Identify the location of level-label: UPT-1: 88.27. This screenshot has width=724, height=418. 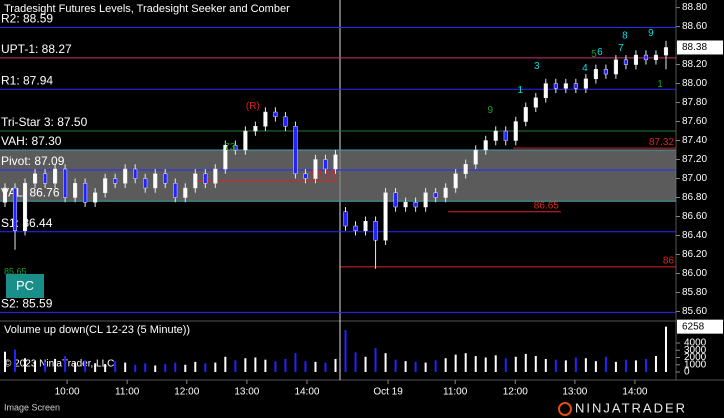
(36, 49).